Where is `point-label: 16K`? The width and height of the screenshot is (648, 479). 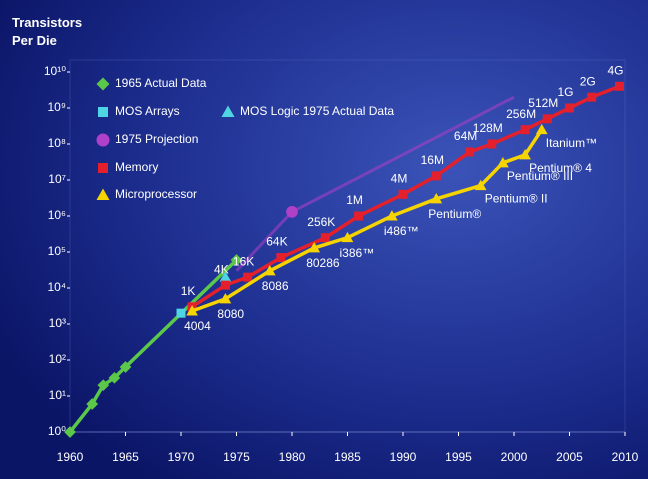
point-label: 16K is located at coordinates (243, 261).